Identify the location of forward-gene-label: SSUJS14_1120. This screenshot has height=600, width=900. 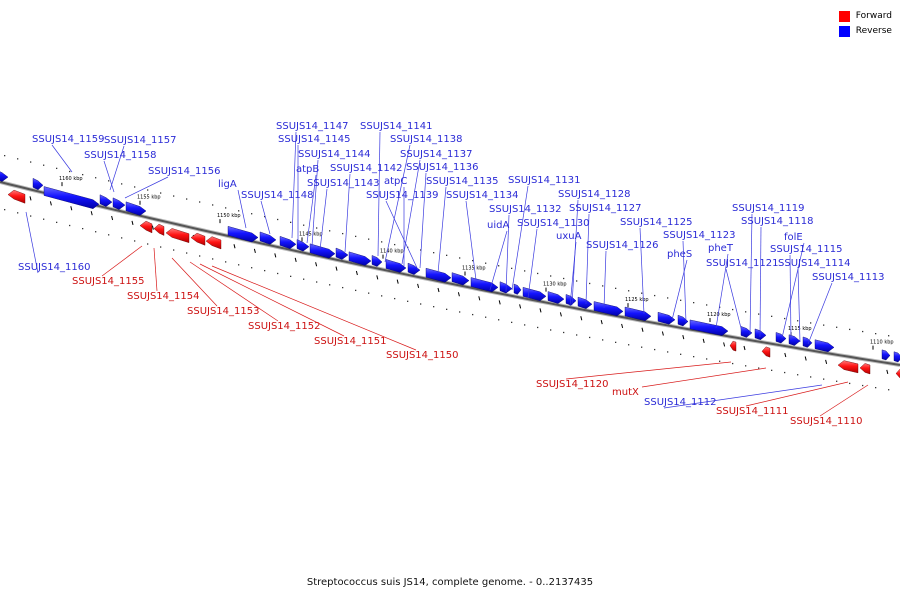
(572, 384).